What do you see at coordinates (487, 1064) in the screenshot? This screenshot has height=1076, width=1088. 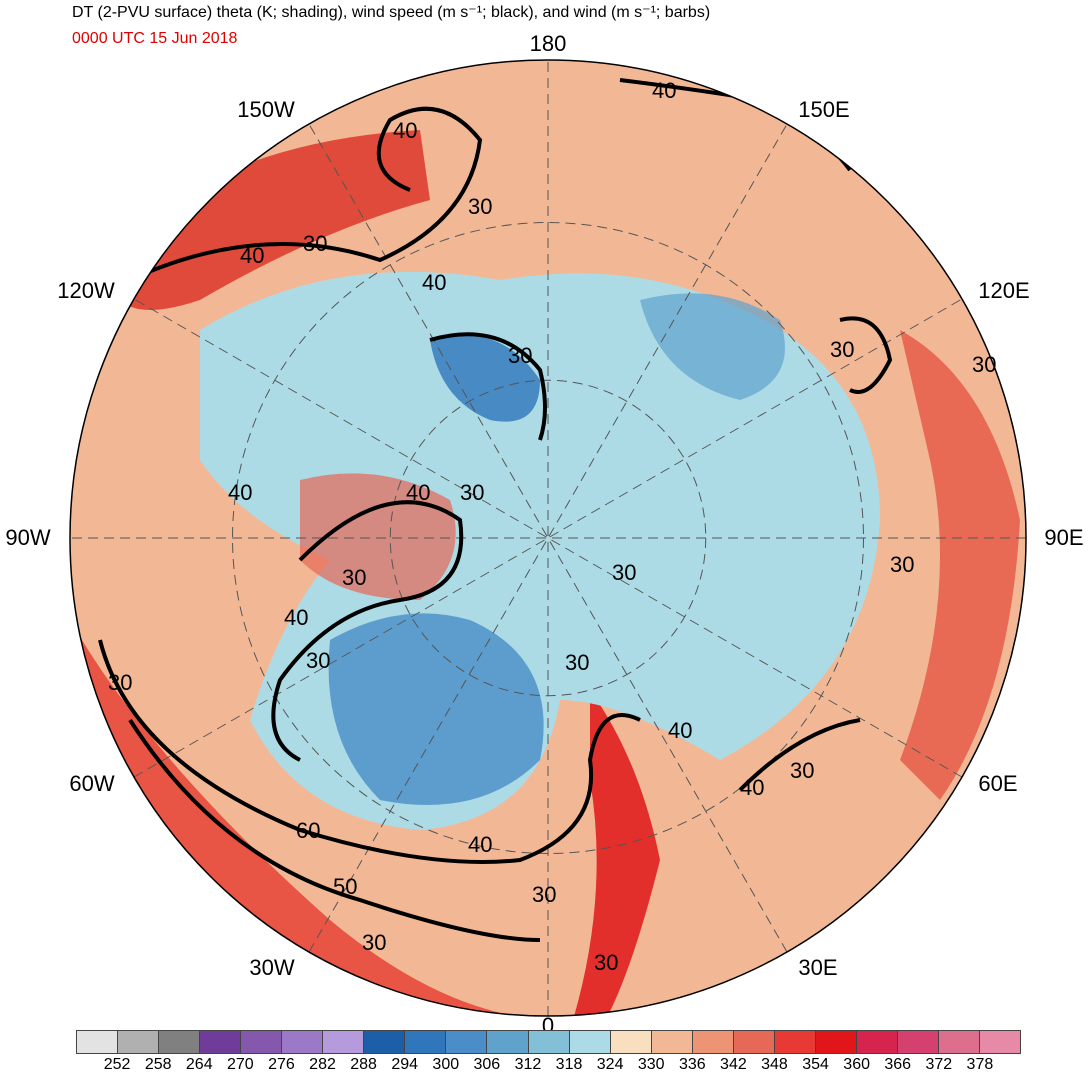 I see `colorbar-tick-label: 306` at bounding box center [487, 1064].